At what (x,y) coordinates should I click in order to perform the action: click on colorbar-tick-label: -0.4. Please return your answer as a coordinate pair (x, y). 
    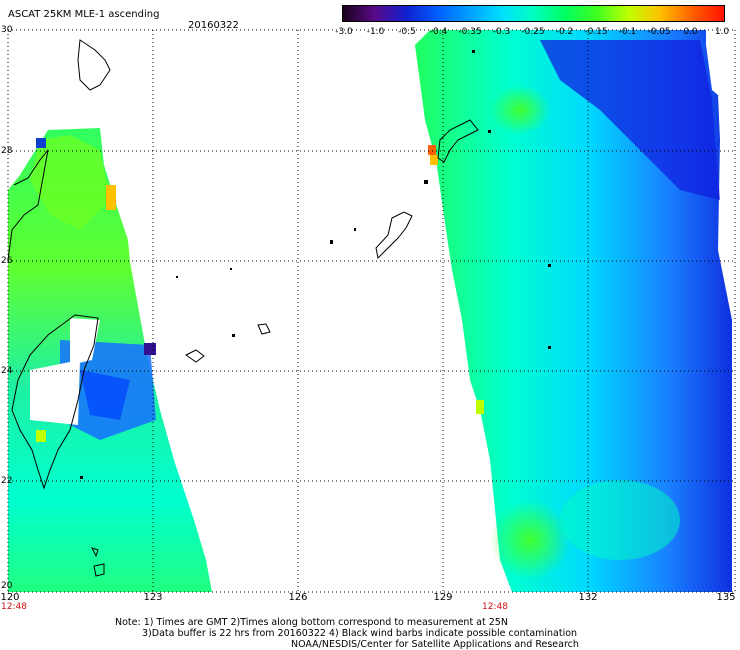
    Looking at the image, I should click on (438, 32).